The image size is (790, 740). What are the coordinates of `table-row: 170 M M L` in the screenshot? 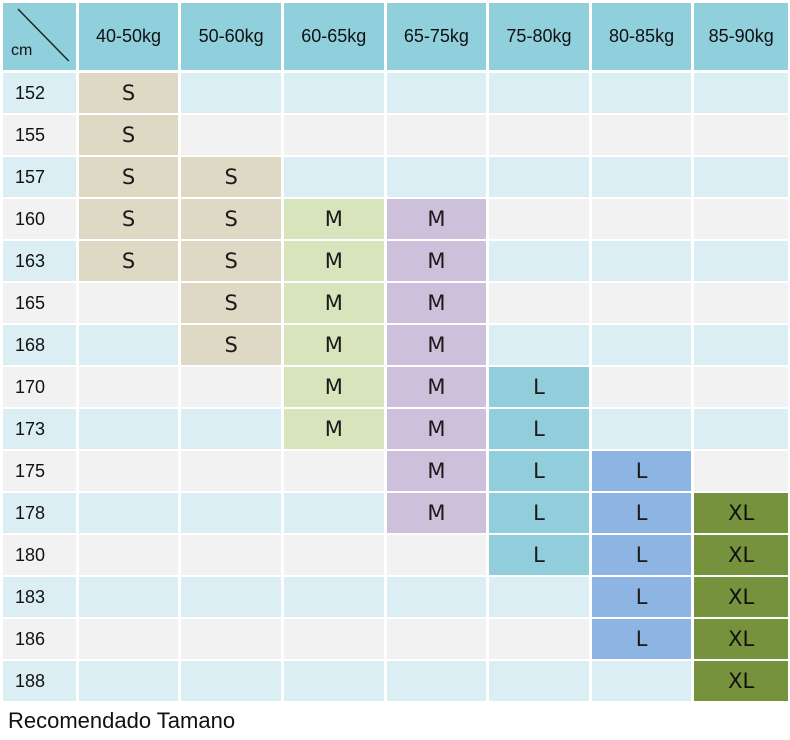 It's located at (396, 387).